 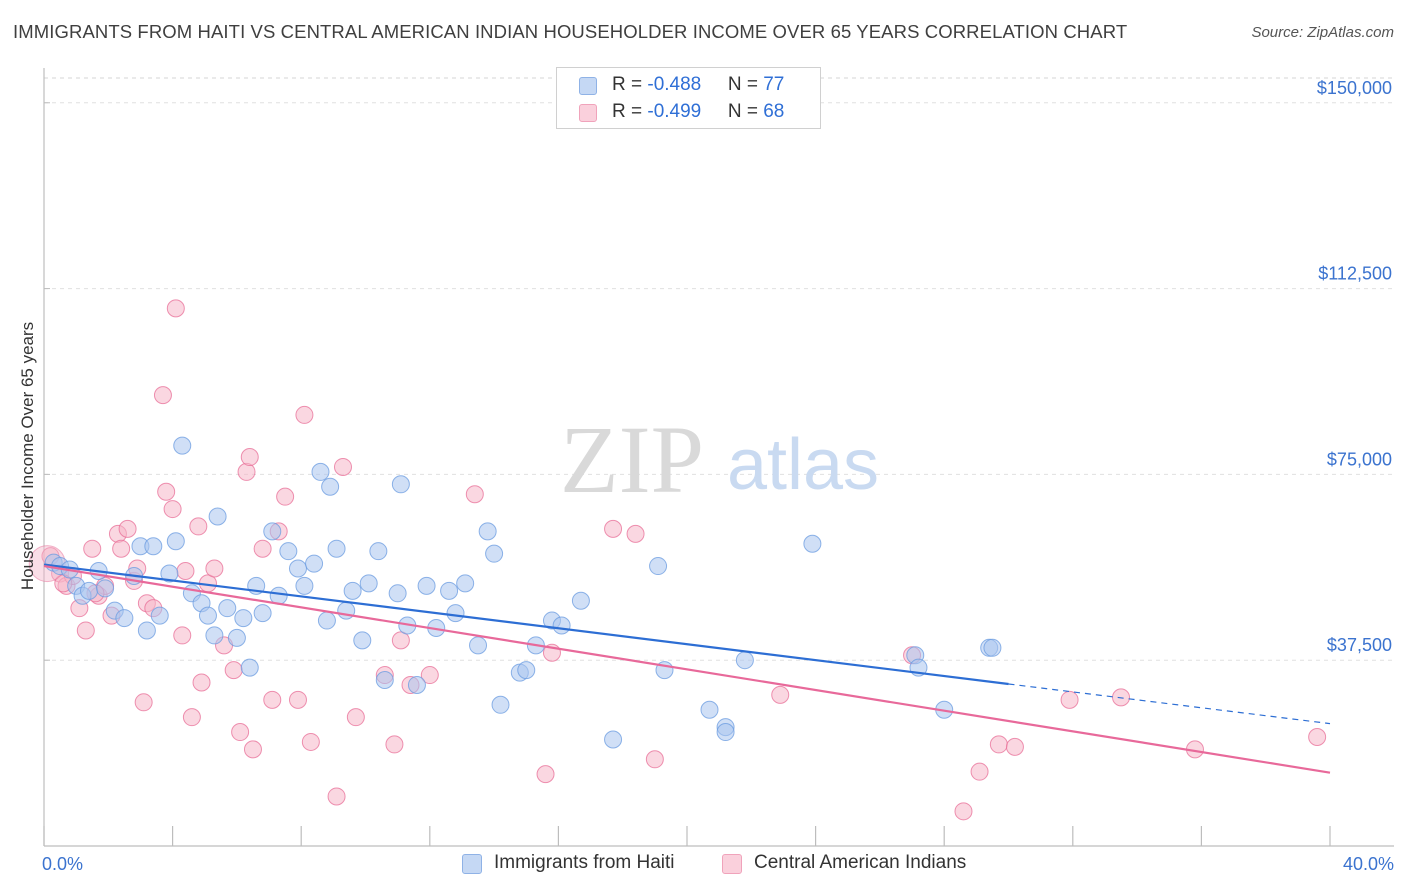 What do you see at coordinates (674, 84) in the screenshot?
I see `r-value: -0.488` at bounding box center [674, 84].